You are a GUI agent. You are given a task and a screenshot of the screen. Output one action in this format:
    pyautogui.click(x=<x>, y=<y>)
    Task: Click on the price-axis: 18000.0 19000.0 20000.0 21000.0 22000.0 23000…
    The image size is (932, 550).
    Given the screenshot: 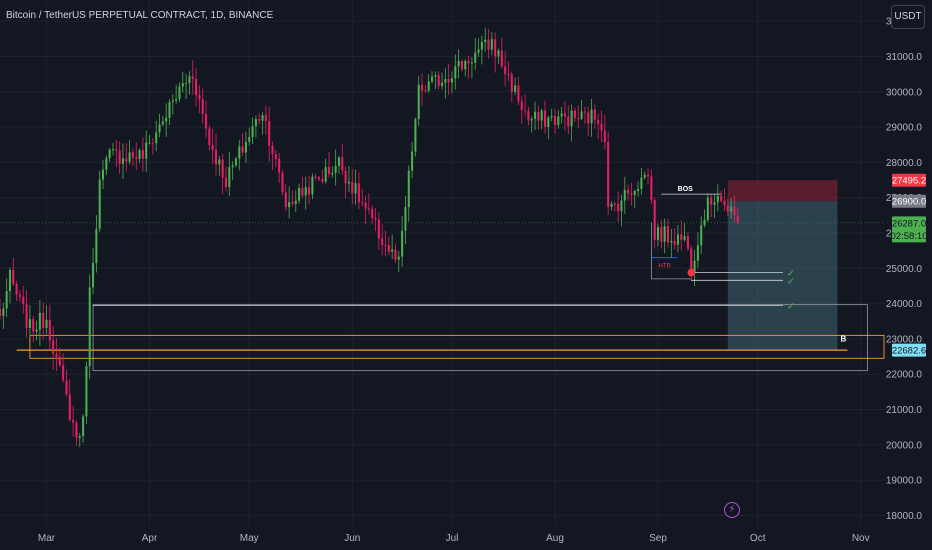 What is the action you would take?
    pyautogui.click(x=904, y=269)
    